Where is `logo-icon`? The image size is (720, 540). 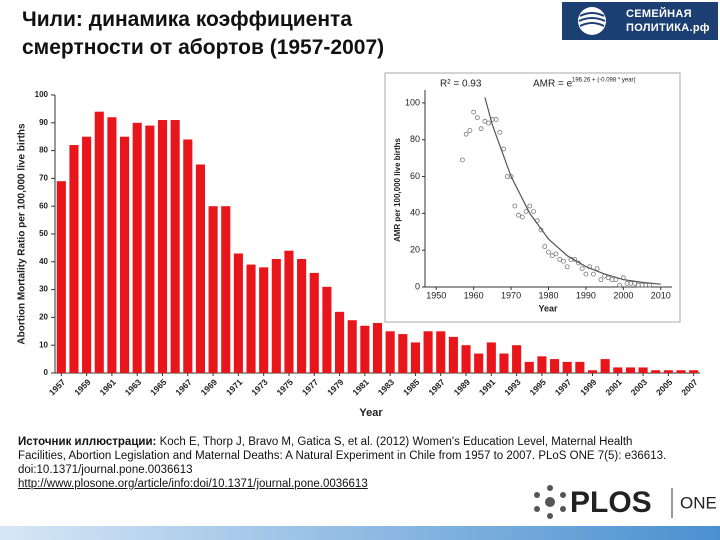
logo-icon is located at coordinates (592, 21).